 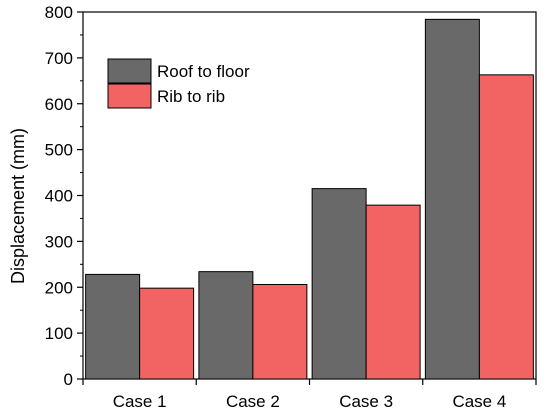 I want to click on y-tick-label: 500, so click(x=59, y=150).